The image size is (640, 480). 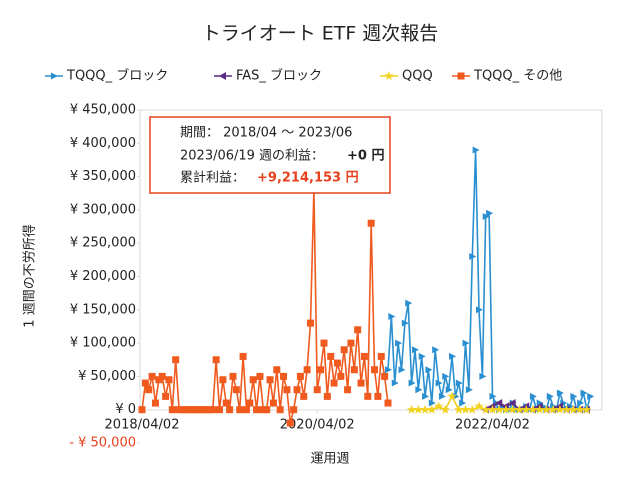 What do you see at coordinates (365, 156) in the screenshot?
I see `annotation-value: +0 円` at bounding box center [365, 156].